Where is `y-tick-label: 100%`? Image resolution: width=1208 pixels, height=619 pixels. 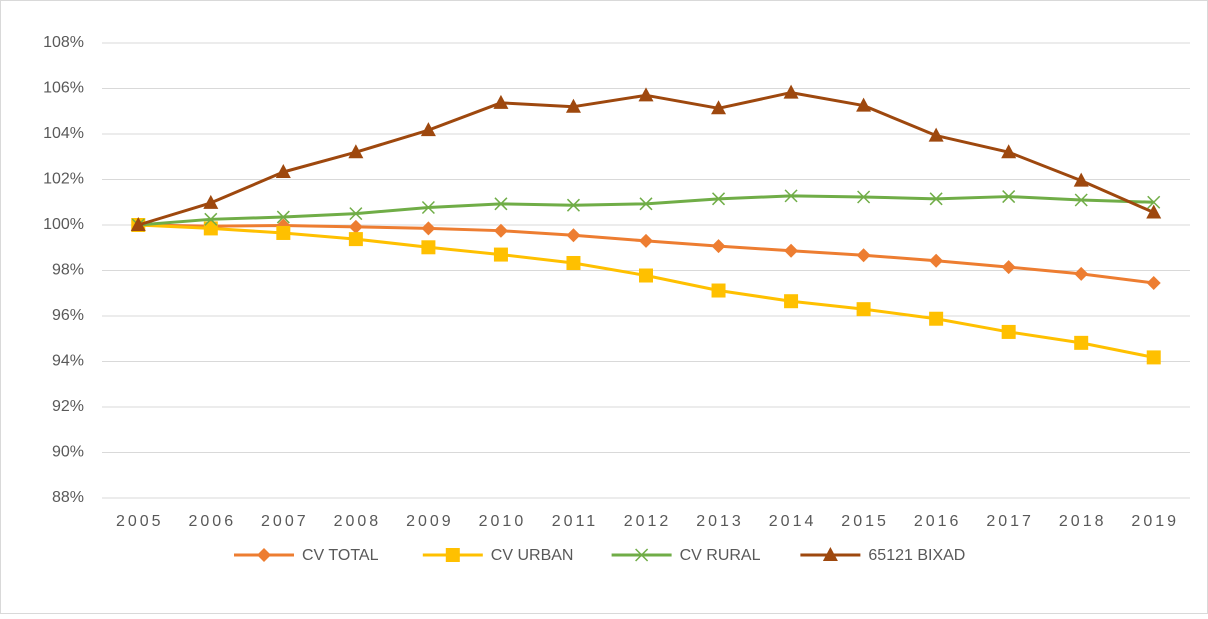
y-tick-label: 100% is located at coordinates (63, 224).